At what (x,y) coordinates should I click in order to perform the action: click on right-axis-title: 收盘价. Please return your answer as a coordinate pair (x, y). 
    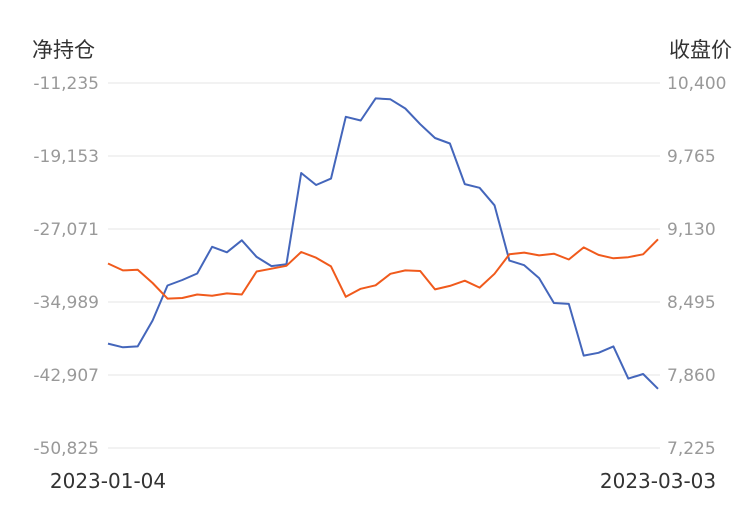
    Looking at the image, I should click on (700, 50).